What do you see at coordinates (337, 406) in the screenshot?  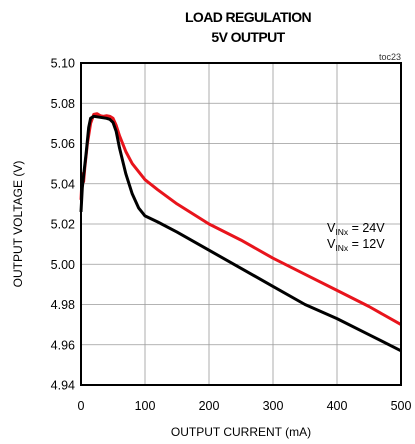 I see `x-tick-label-4: 400` at bounding box center [337, 406].